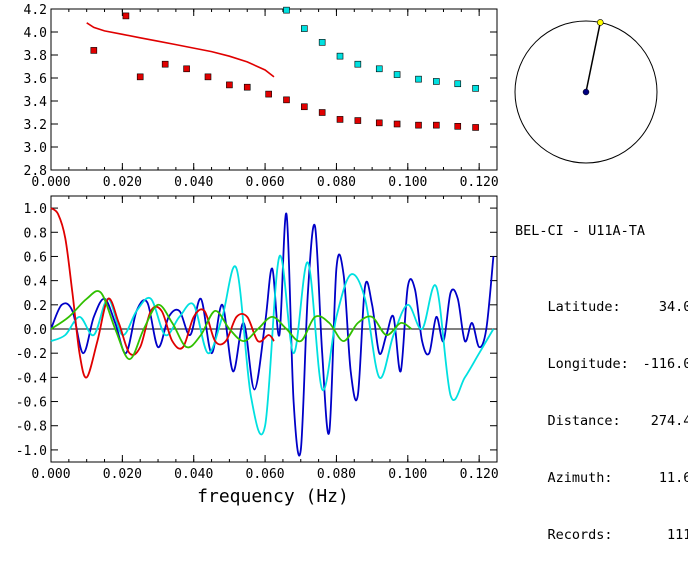 The image size is (688, 564). What do you see at coordinates (36, 102) in the screenshot?
I see `y-tick-label: 3.4` at bounding box center [36, 102].